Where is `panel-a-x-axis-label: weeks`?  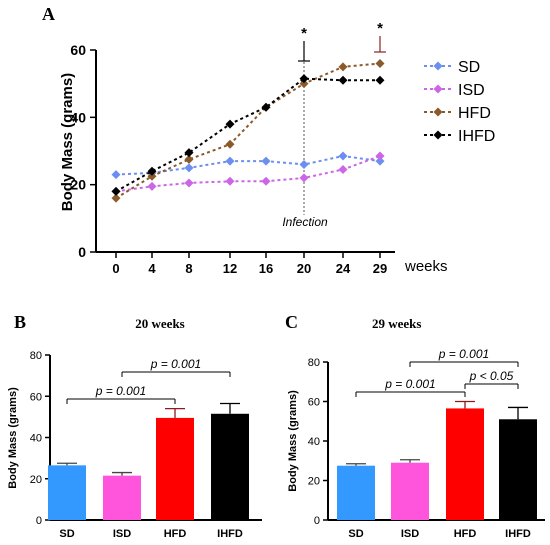
panel-a-x-axis-label: weeks is located at coordinates (426, 266).